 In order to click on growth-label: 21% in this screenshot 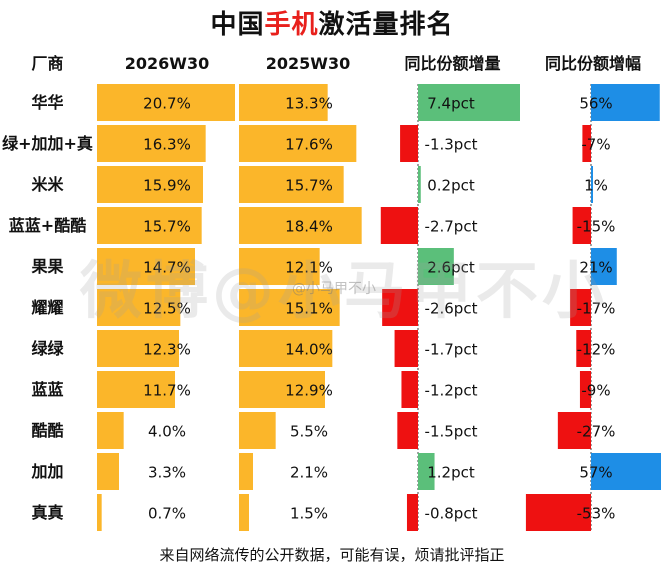, I will do `click(595, 268)`.